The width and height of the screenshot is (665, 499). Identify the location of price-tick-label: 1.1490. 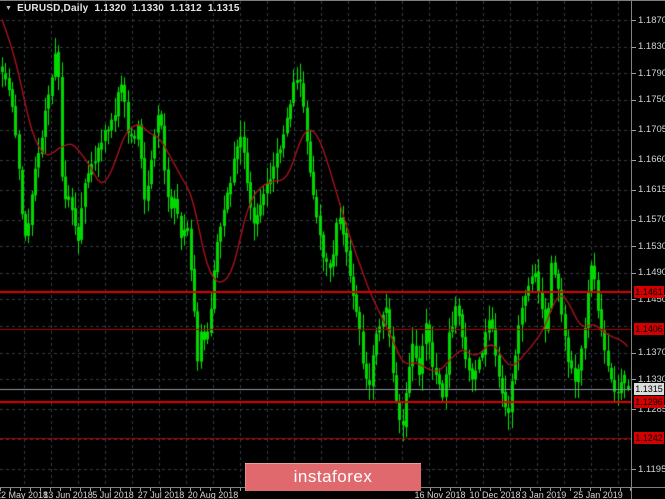
(651, 273).